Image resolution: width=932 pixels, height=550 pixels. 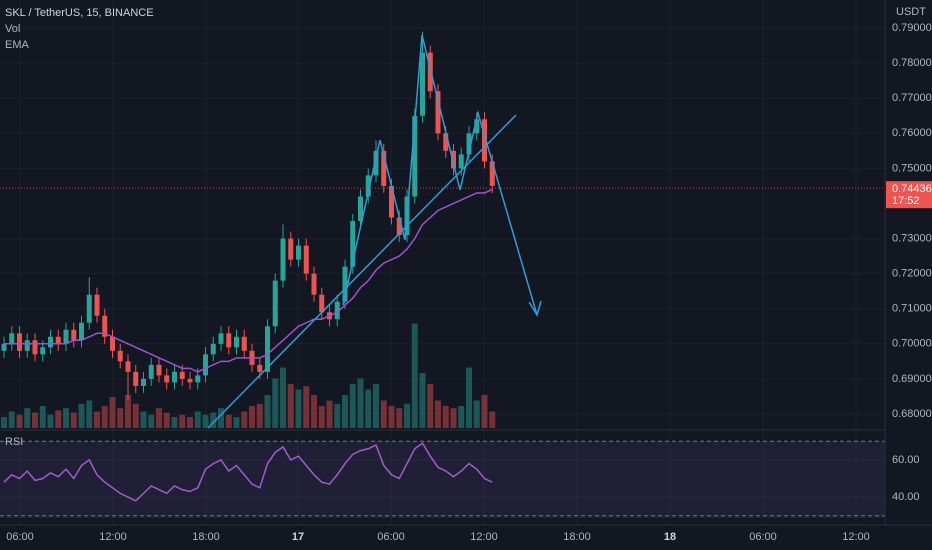 What do you see at coordinates (442, 479) in the screenshot?
I see `rsi-band-fill` at bounding box center [442, 479].